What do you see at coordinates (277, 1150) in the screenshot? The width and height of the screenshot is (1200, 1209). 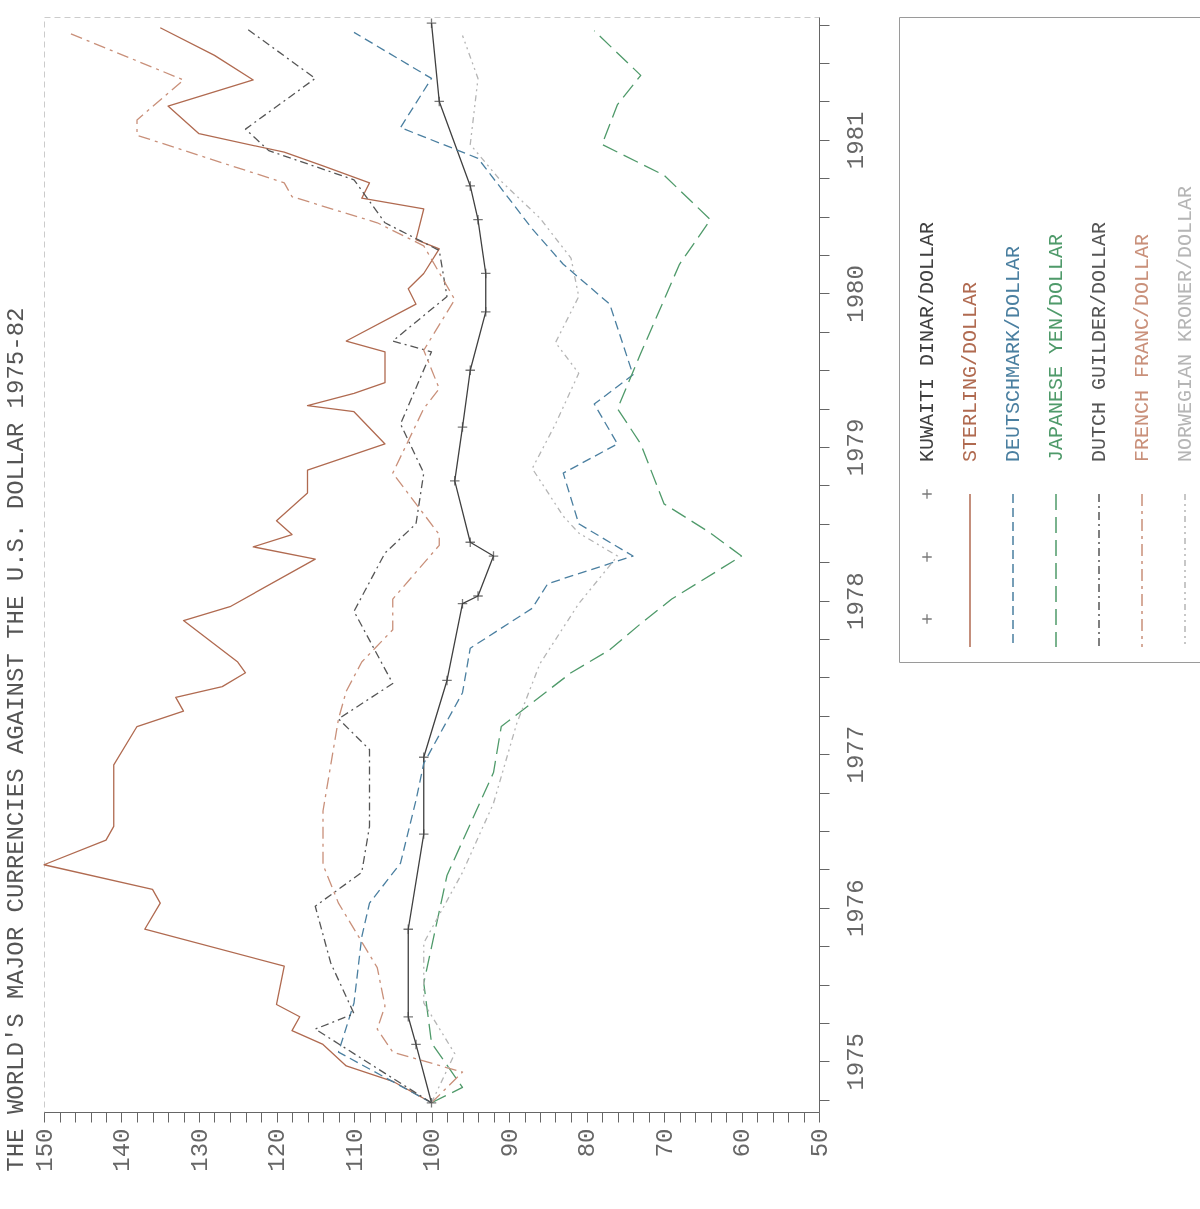 I see `x-tick-label: 120` at bounding box center [277, 1150].